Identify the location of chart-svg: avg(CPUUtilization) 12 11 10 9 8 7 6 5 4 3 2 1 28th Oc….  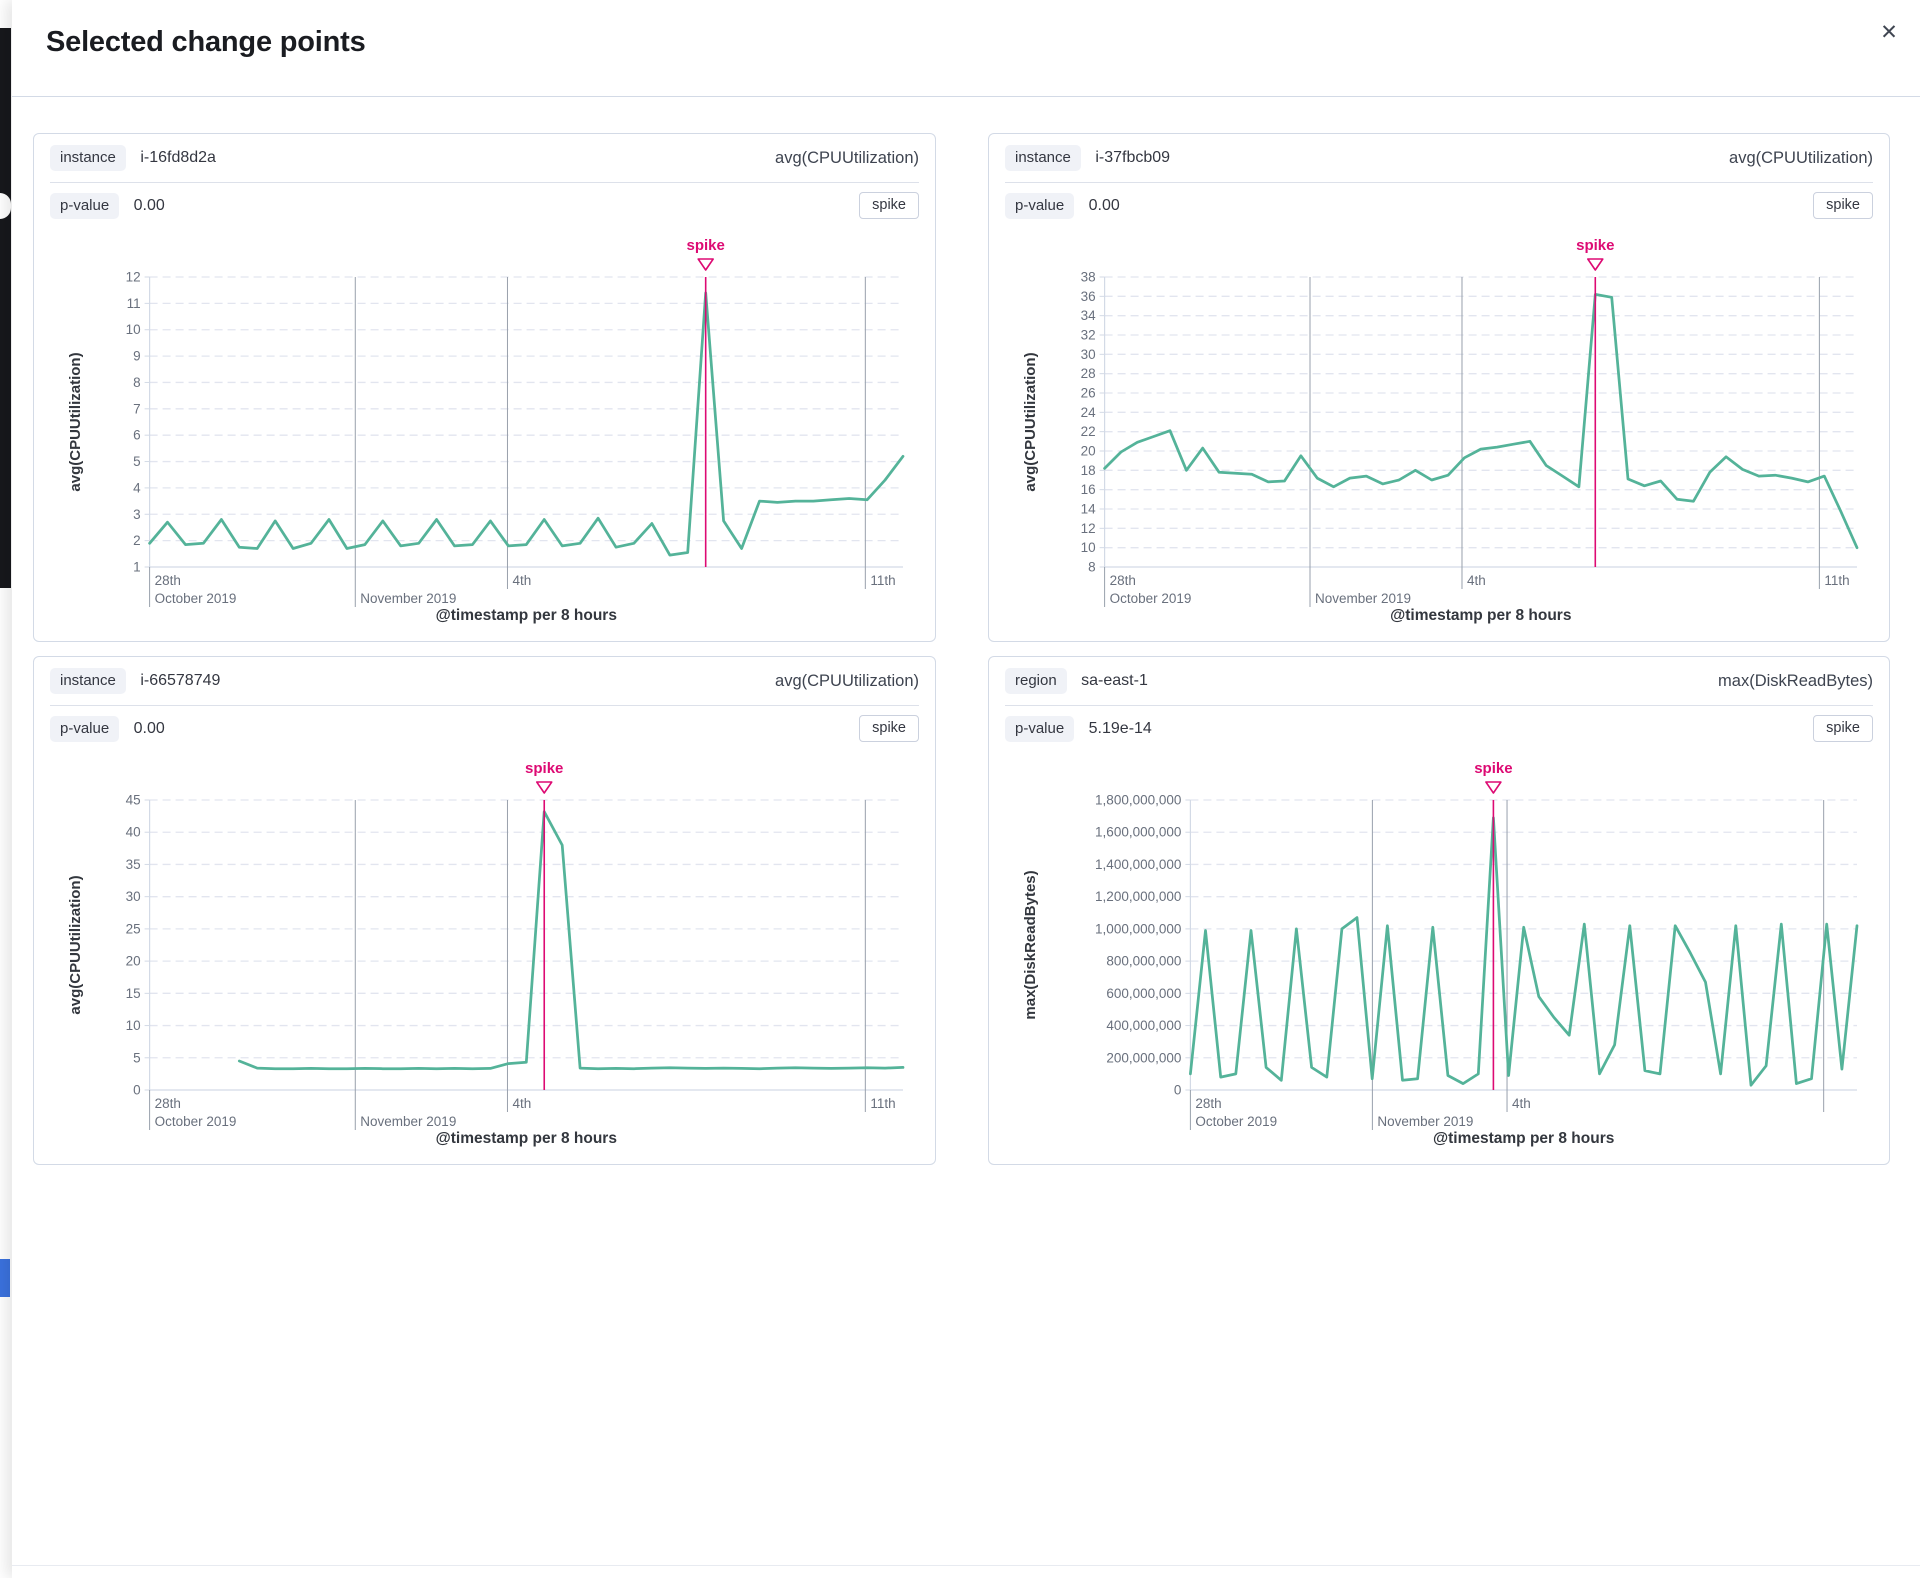
(486, 430).